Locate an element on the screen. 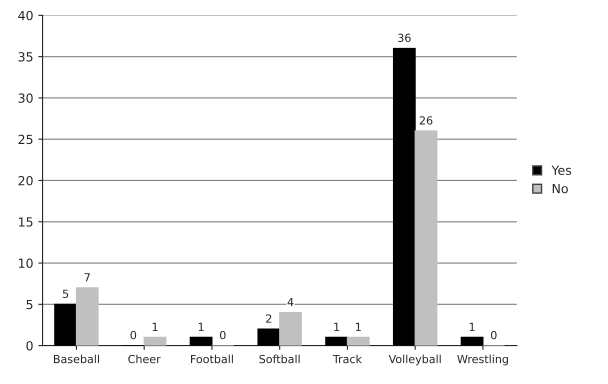 Image resolution: width=608 pixels, height=384 pixels. y-tick-label: 35 is located at coordinates (25, 57).